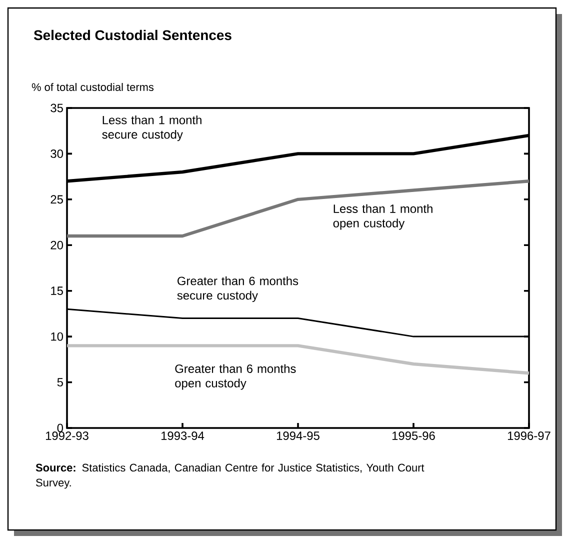 This screenshot has height=546, width=576. I want to click on y-tick-label: 25, so click(56, 199).